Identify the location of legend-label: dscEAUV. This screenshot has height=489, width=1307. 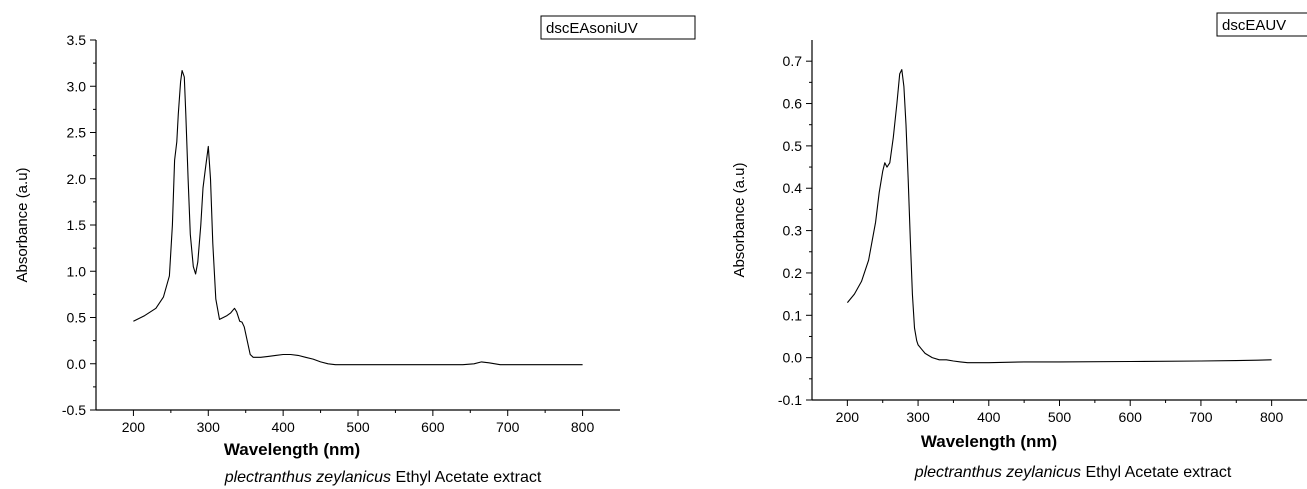
(1254, 25).